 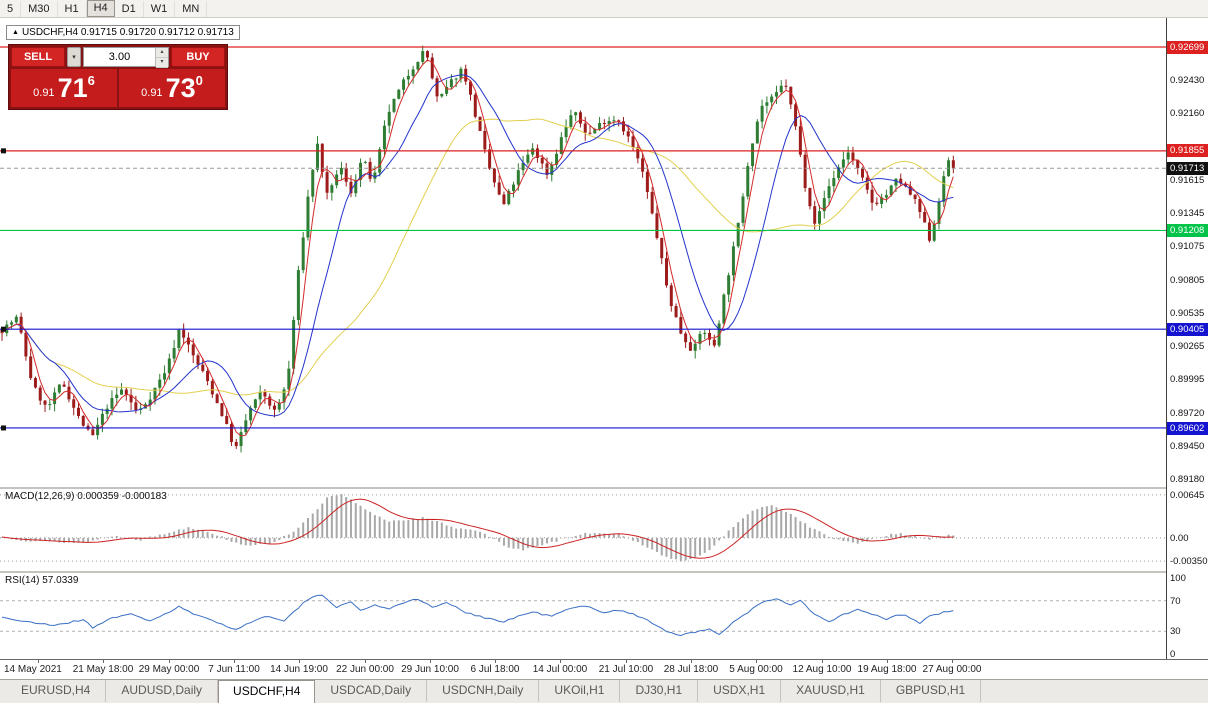 What do you see at coordinates (371, 691) in the screenshot?
I see `chart-tab-usdcad-daily: USDCAD,Daily` at bounding box center [371, 691].